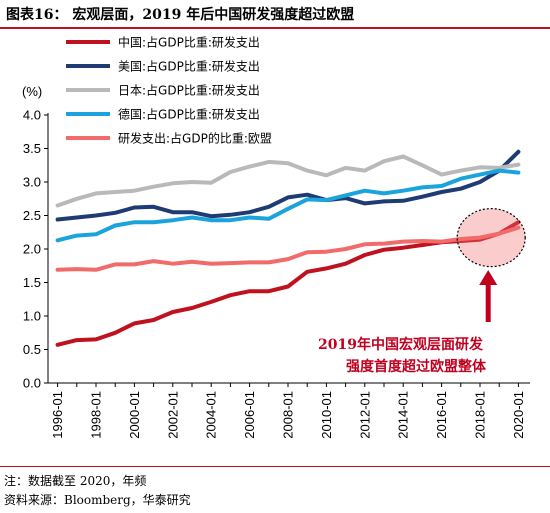  What do you see at coordinates (172, 415) in the screenshot?
I see `x-tick-label: 2002-01` at bounding box center [172, 415].